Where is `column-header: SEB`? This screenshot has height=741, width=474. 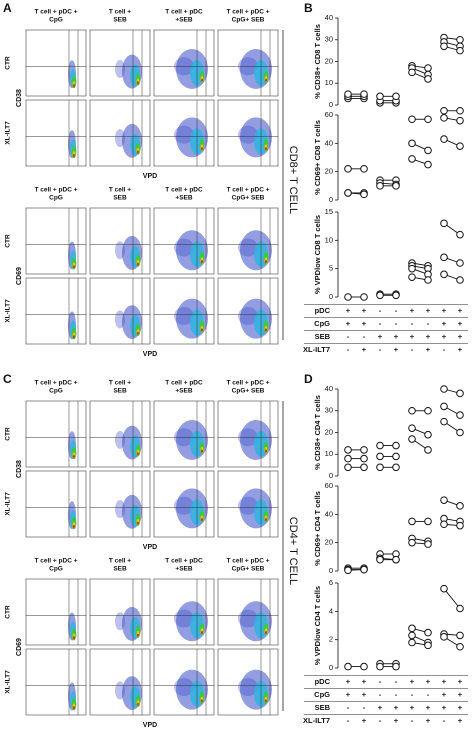
column-header: SEB is located at coordinates (120, 20).